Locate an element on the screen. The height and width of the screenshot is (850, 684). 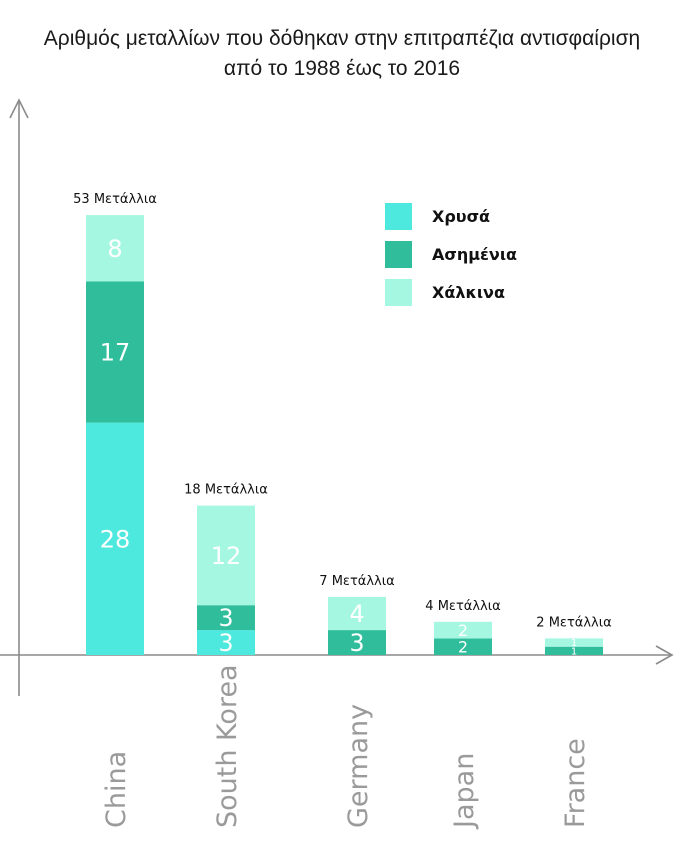
bar-group-japan: 22 4 Μετάλλια is located at coordinates (462, 628).